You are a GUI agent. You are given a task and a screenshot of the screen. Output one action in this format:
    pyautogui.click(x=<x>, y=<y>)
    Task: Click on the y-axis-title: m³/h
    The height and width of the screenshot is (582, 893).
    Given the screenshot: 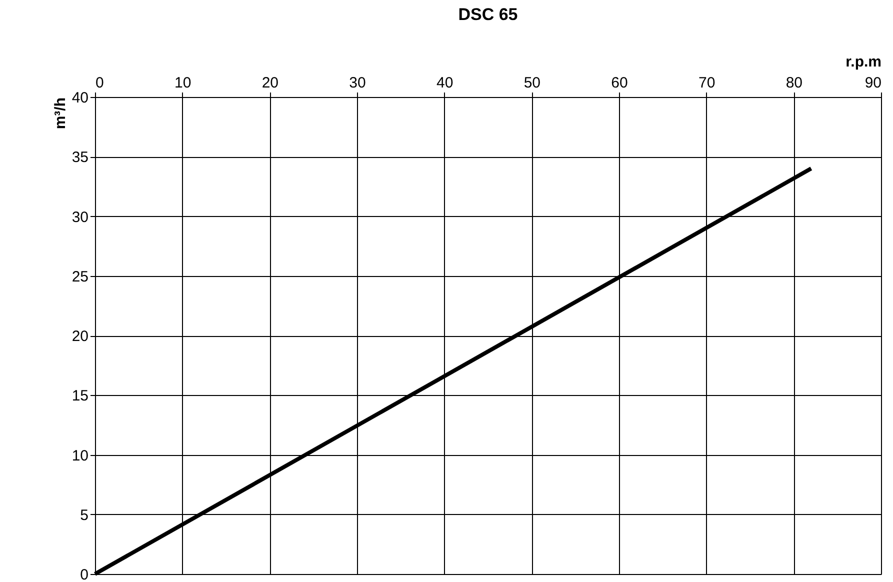 What is the action you would take?
    pyautogui.click(x=60, y=114)
    